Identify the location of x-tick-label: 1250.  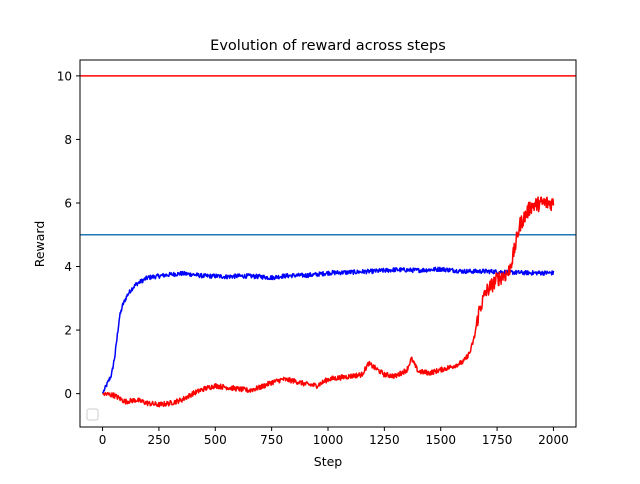
(384, 440).